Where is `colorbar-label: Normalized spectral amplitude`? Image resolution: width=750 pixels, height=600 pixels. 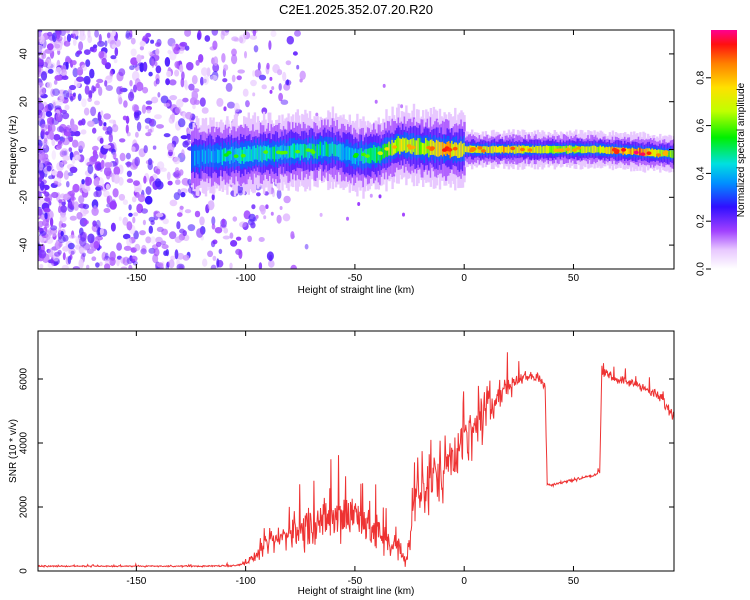 colorbar-label: Normalized spectral amplitude is located at coordinates (741, 149).